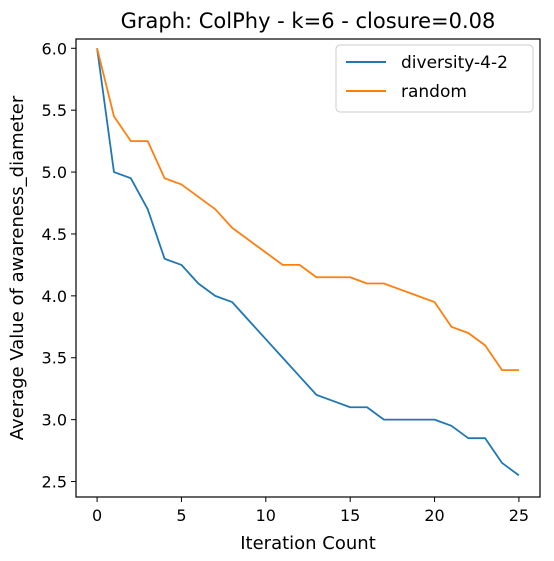 The width and height of the screenshot is (554, 561). Describe the element at coordinates (181, 515) in the screenshot. I see `x-tick-label: 5` at that location.